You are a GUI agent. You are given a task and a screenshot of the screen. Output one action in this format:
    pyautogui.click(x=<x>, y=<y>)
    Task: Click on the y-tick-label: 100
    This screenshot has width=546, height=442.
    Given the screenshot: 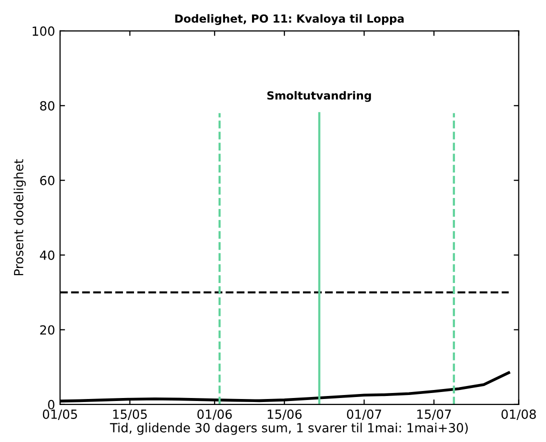 What is the action you would take?
    pyautogui.click(x=43, y=31)
    